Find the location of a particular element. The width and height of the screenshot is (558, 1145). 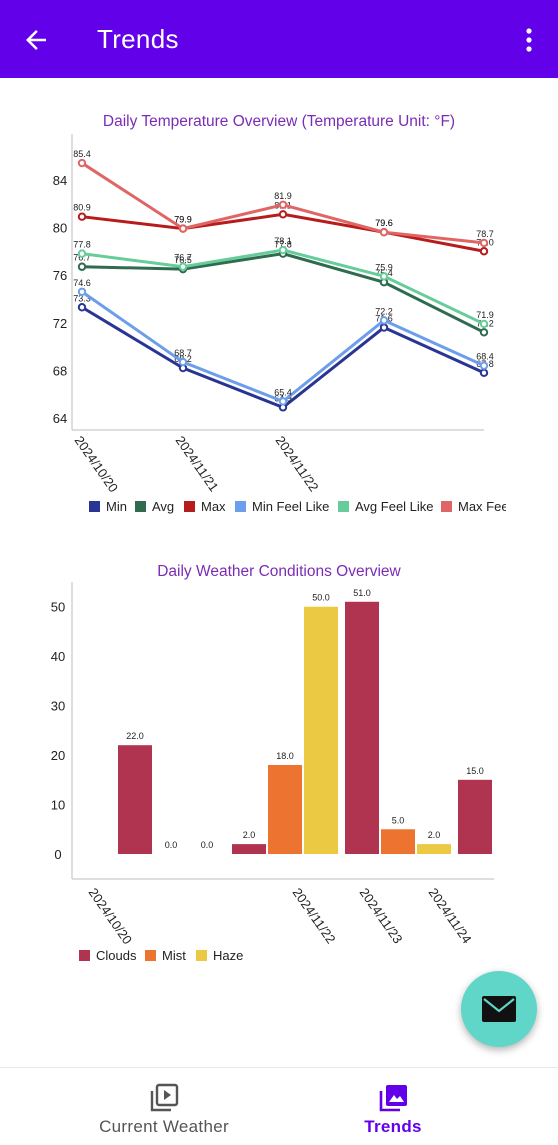

legend-label: Min is located at coordinates (116, 506).